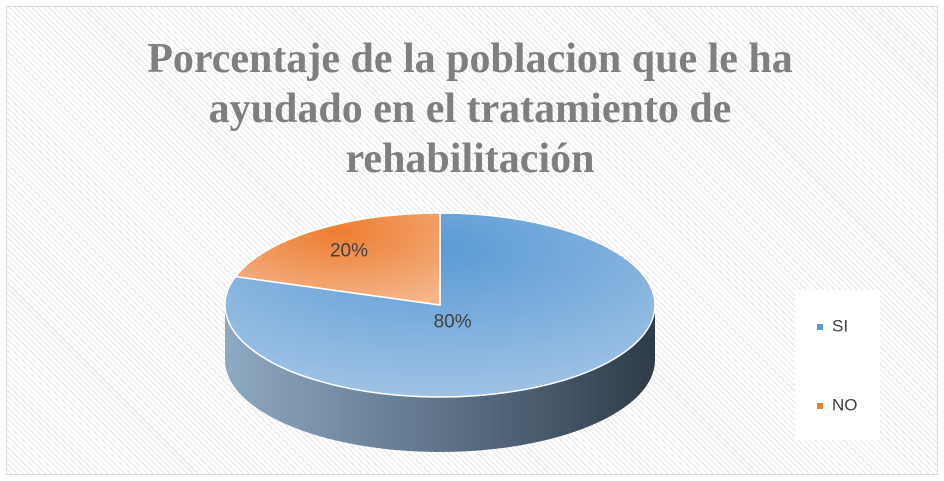  I want to click on pie-slice, so click(337, 259).